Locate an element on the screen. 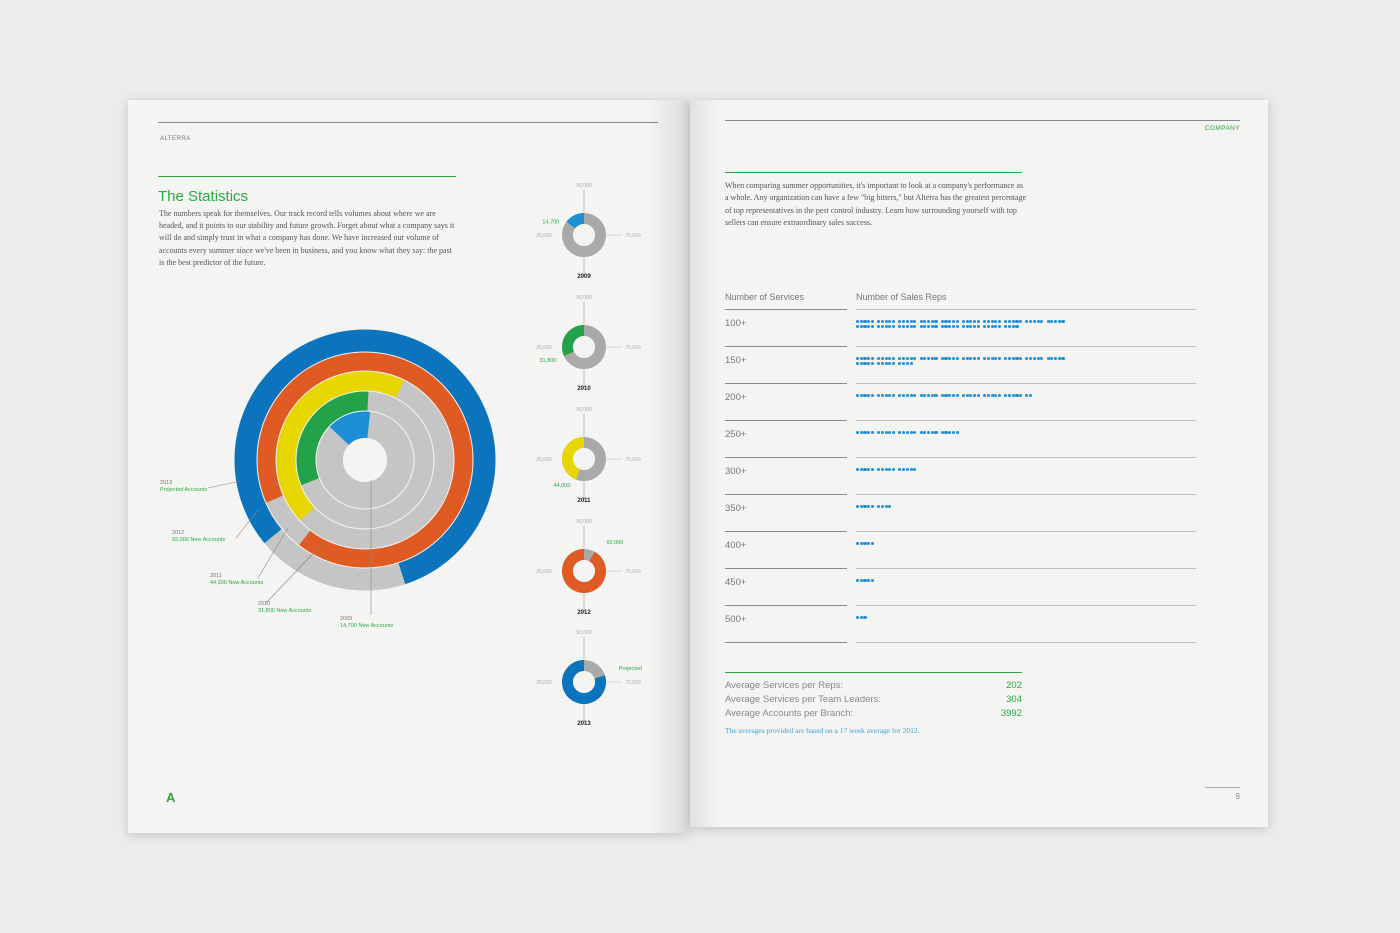 This screenshot has height=933, width=1400. donut-axis-label: 75,000 is located at coordinates (633, 460).